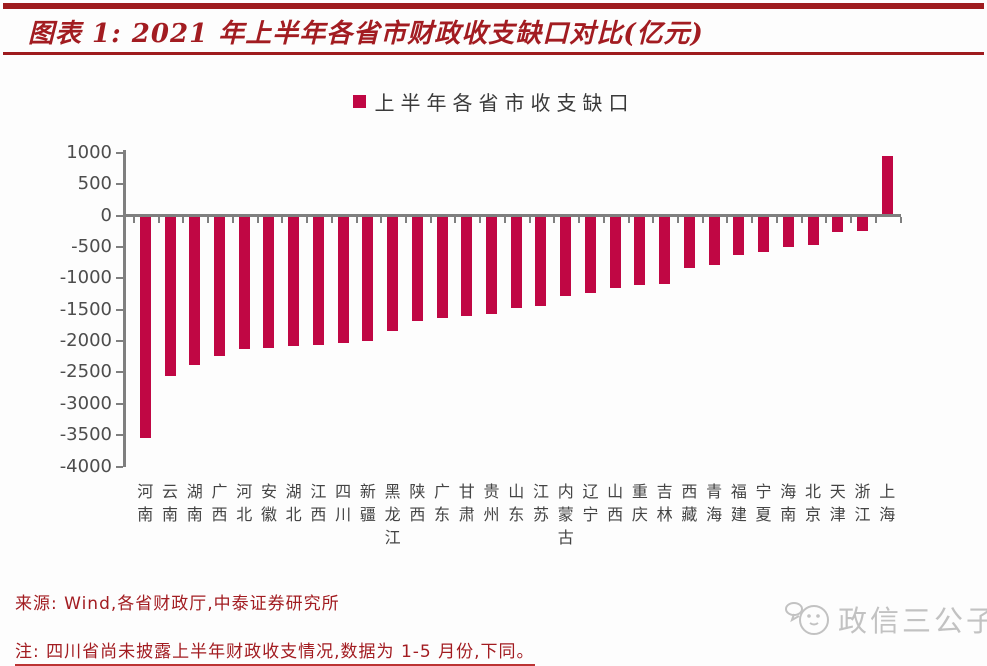 Image resolution: width=987 pixels, height=666 pixels. Describe the element at coordinates (638, 506) in the screenshot. I see `x-tick-label: 重庆` at that location.